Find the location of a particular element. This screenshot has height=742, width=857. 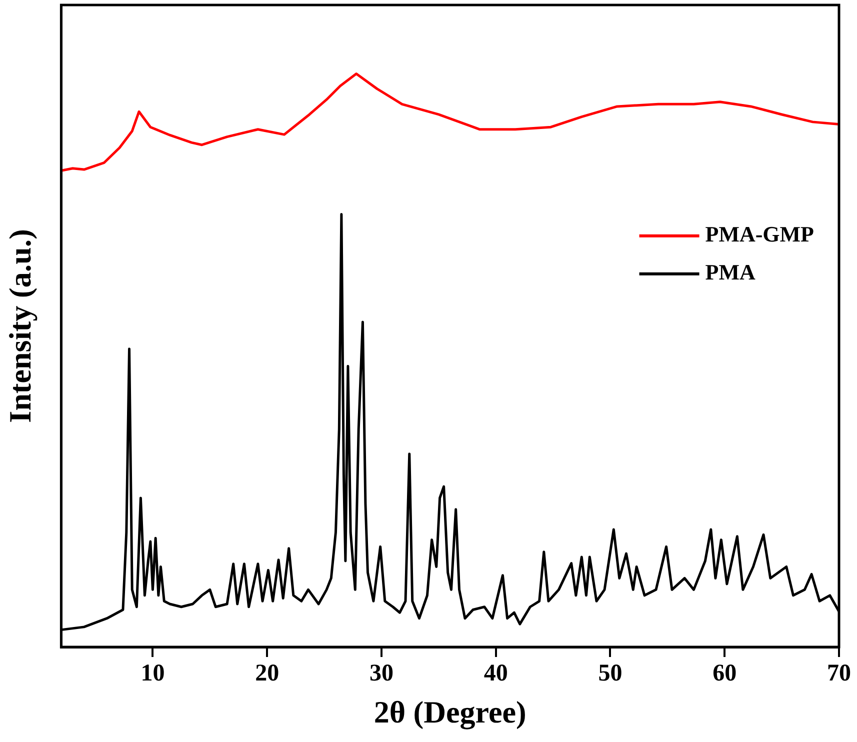

y-axis-title: Intensity (a.u.) is located at coordinates (20, 326).